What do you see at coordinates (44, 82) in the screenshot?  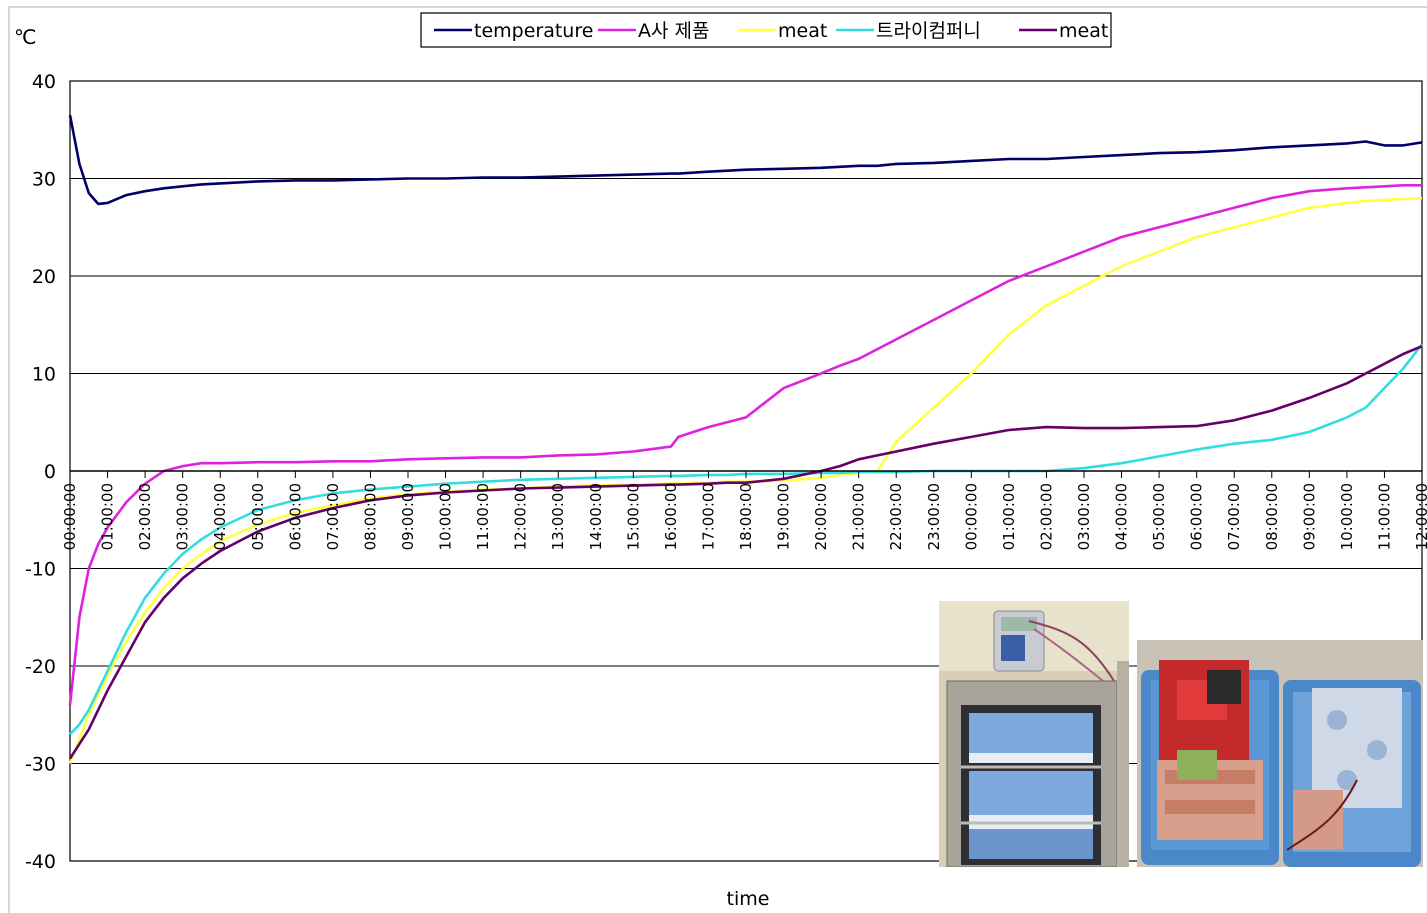 I see `y-tick-label: 40` at bounding box center [44, 82].